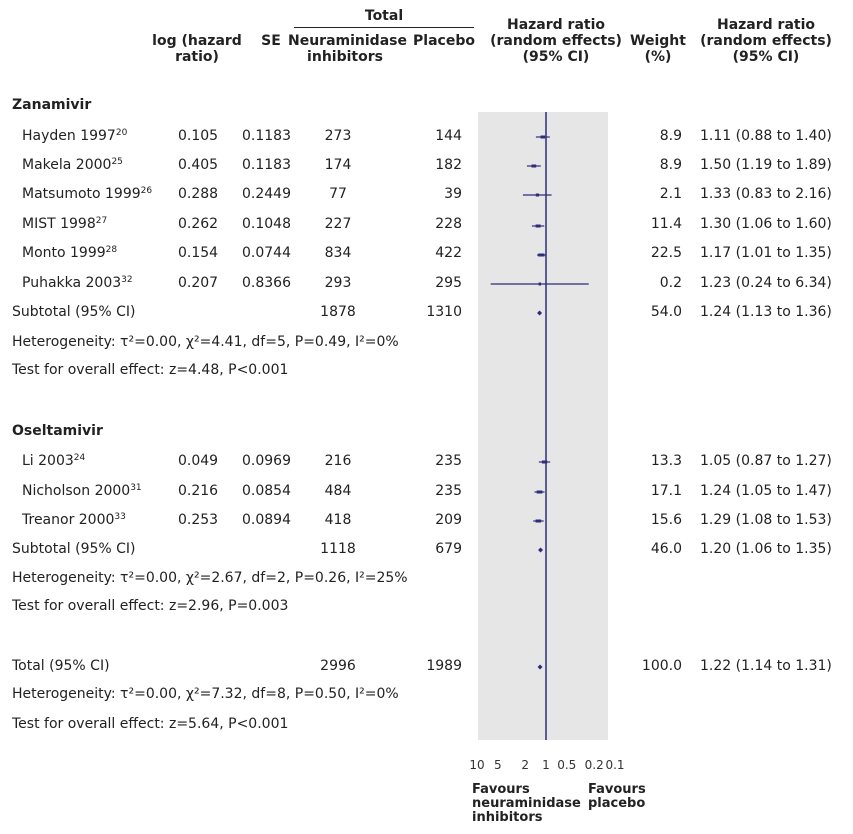 The width and height of the screenshot is (853, 834). Describe the element at coordinates (338, 491) in the screenshot. I see `ni-value: 484` at that location.